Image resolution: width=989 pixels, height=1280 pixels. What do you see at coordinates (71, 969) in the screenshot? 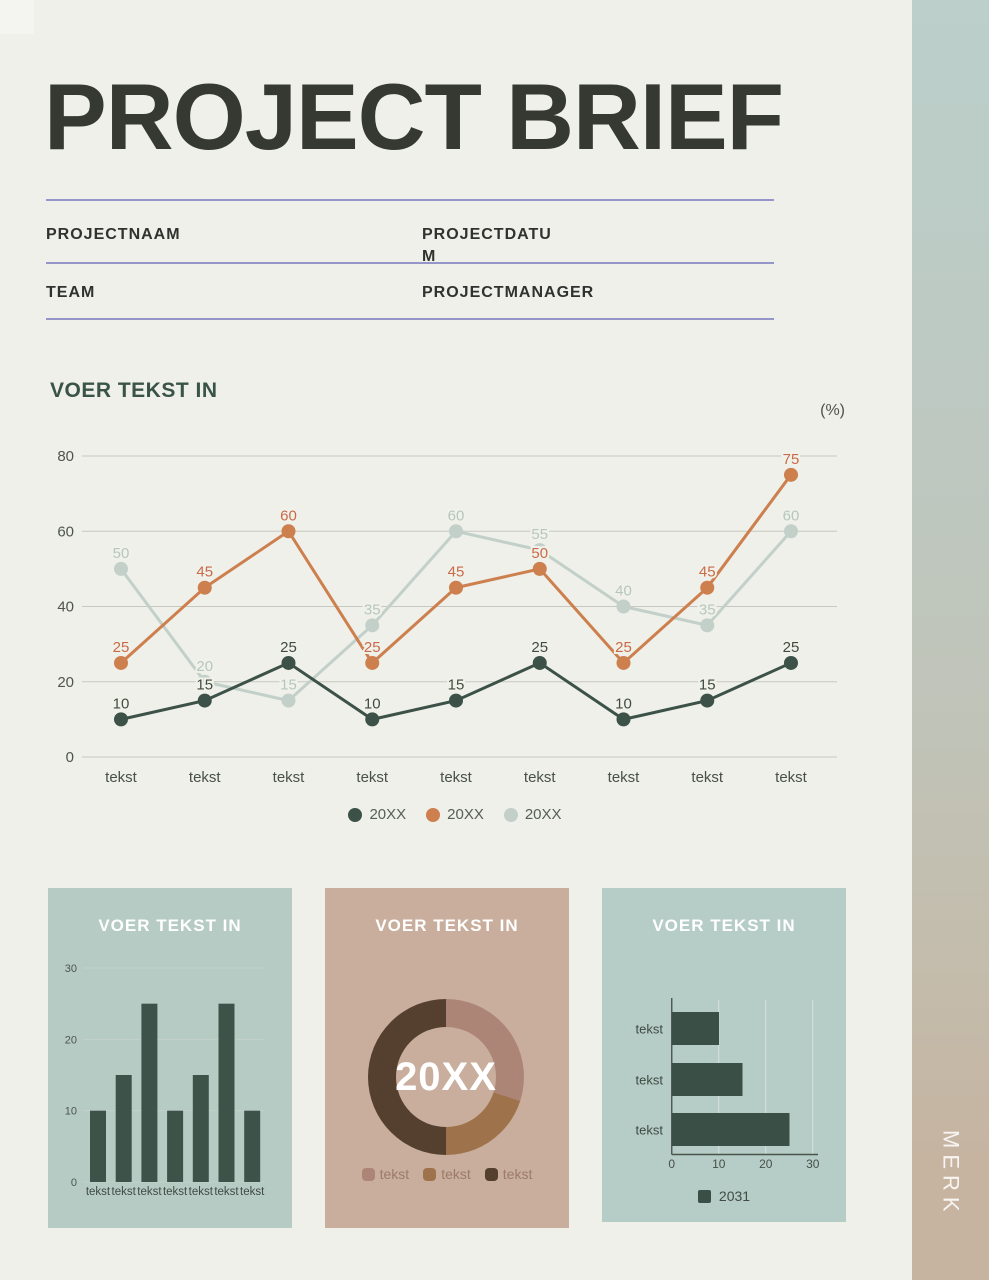
I see `y-tick-label: 30` at bounding box center [71, 969].